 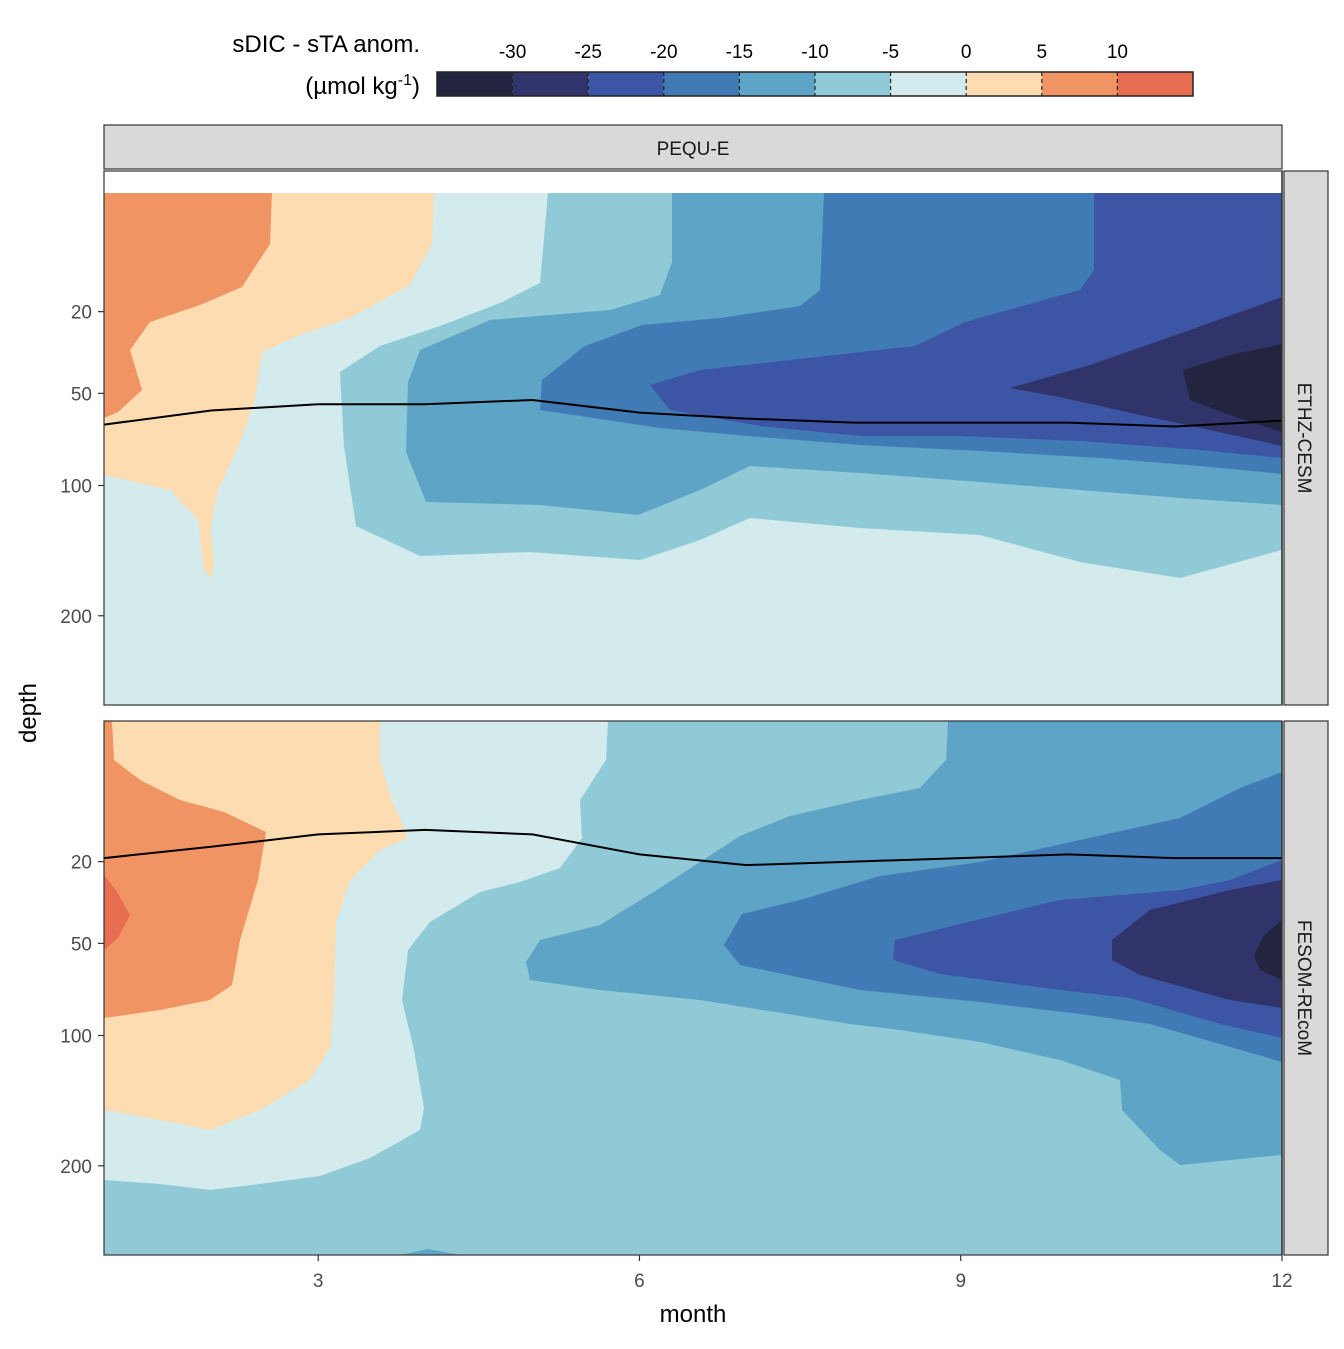 What do you see at coordinates (966, 52) in the screenshot?
I see `legend-break-label: 0` at bounding box center [966, 52].